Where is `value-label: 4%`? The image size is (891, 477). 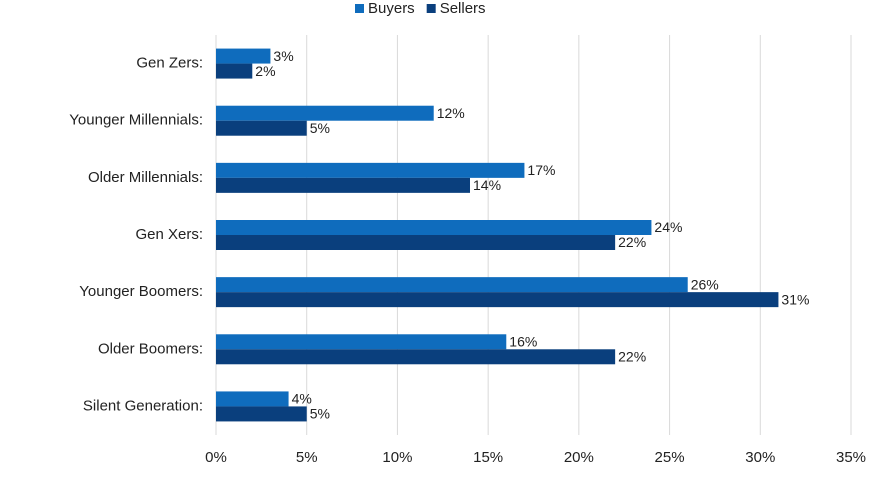
value-label: 4% is located at coordinates (302, 399).